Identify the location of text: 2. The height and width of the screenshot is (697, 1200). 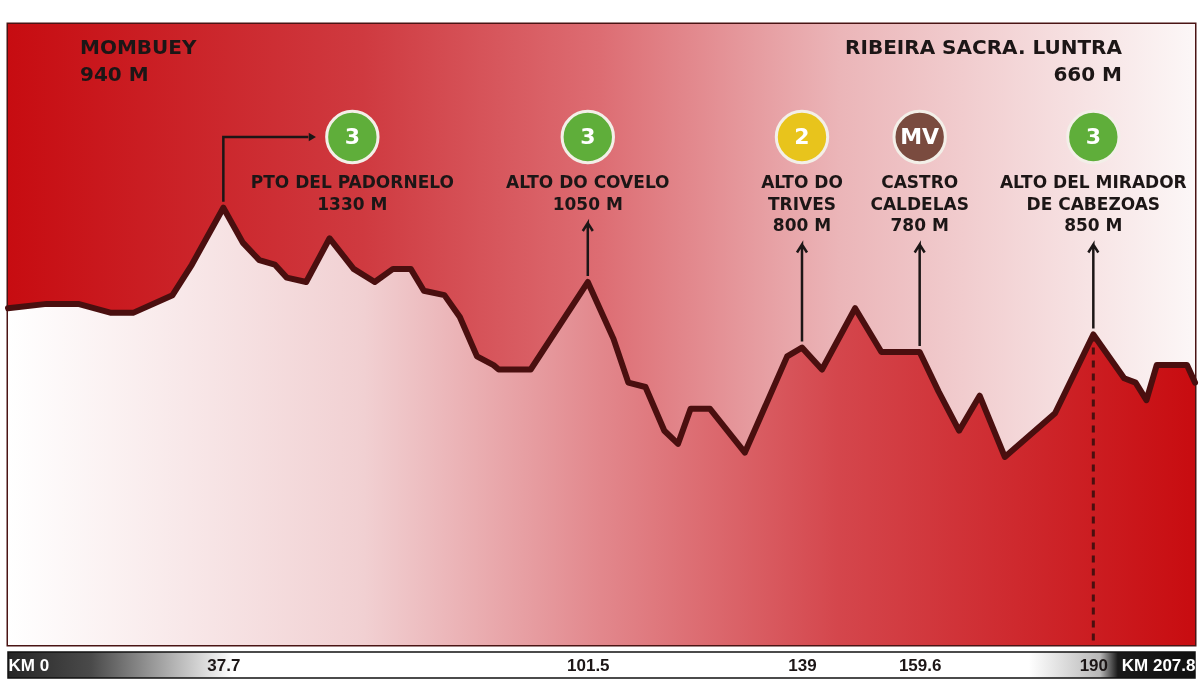
(802, 136).